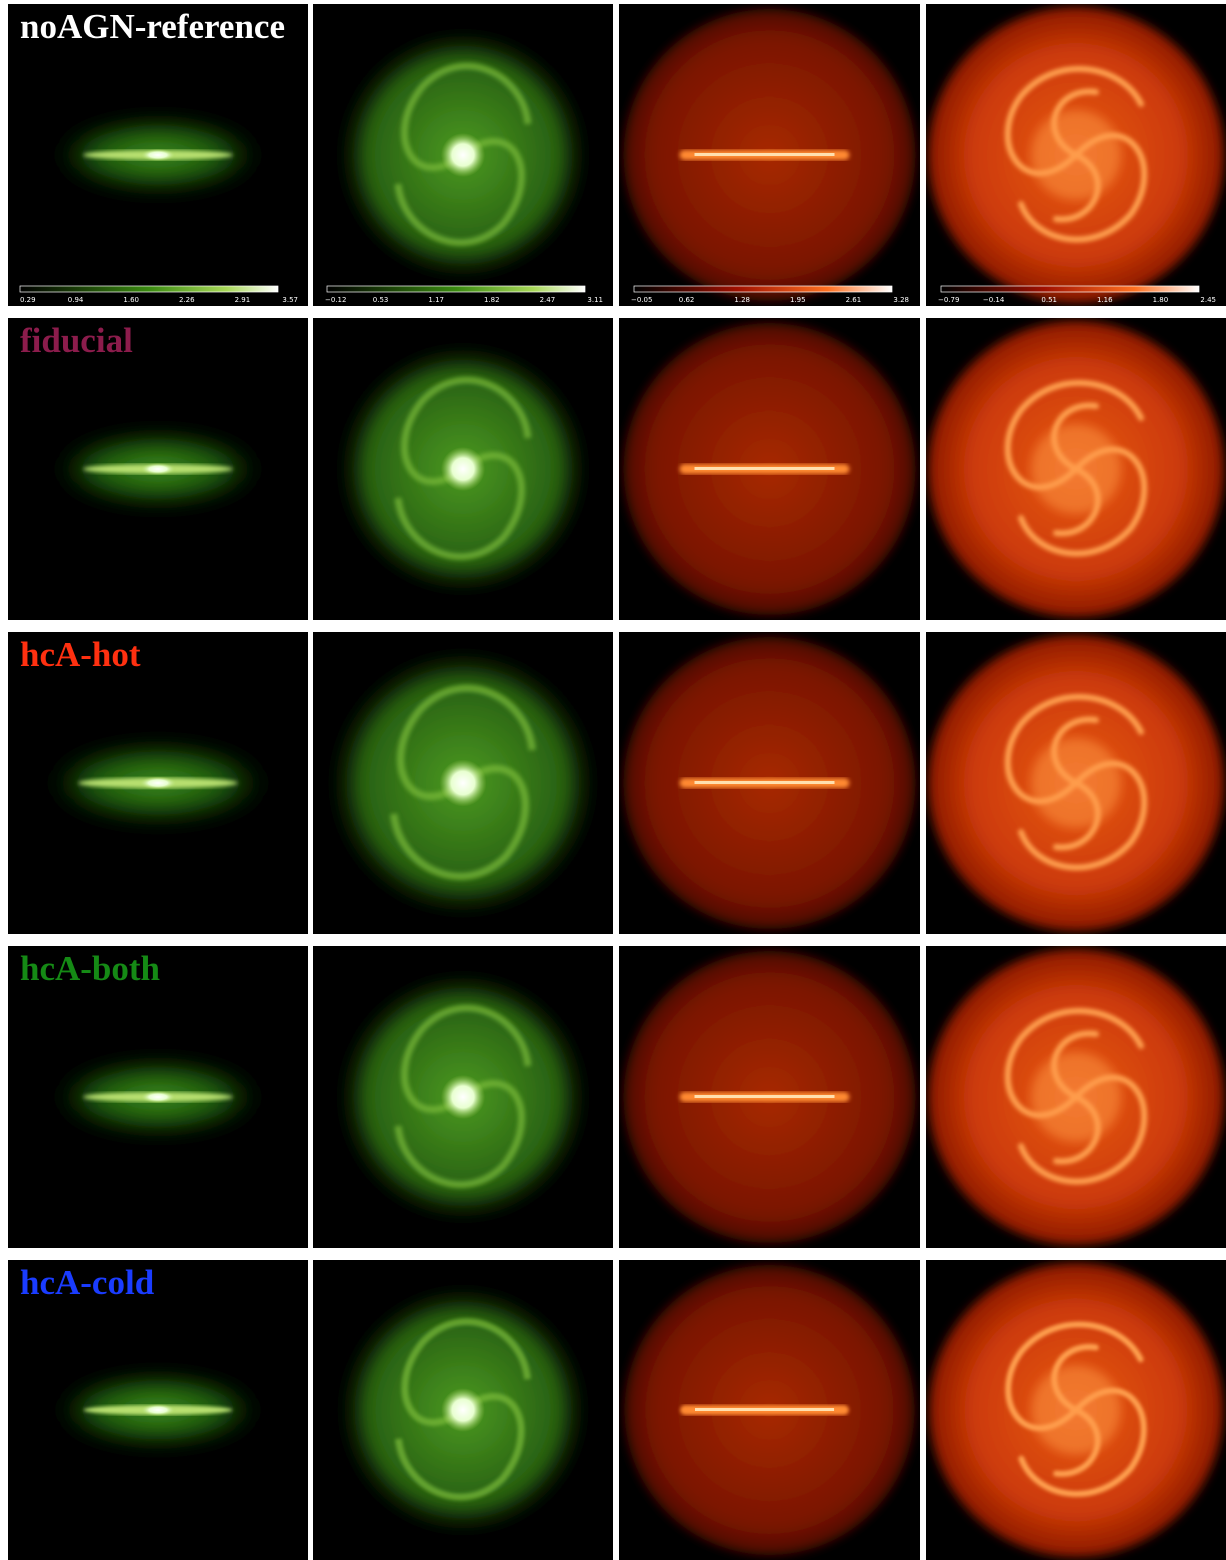 This screenshot has height=1560, width=1226. What do you see at coordinates (994, 300) in the screenshot?
I see `colorbar-tick-label: −0.14` at bounding box center [994, 300].